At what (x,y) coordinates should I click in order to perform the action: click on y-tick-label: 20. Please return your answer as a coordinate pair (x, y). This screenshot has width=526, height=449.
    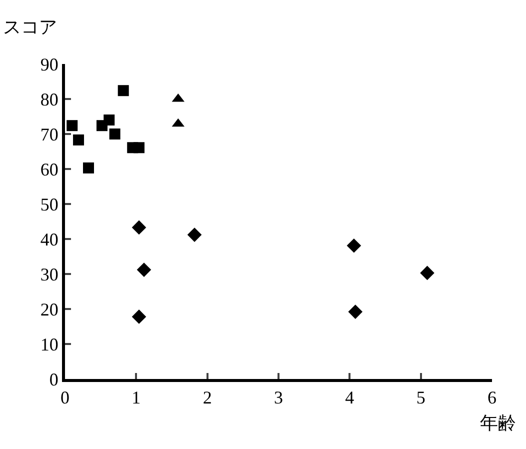
    Looking at the image, I should click on (49, 309).